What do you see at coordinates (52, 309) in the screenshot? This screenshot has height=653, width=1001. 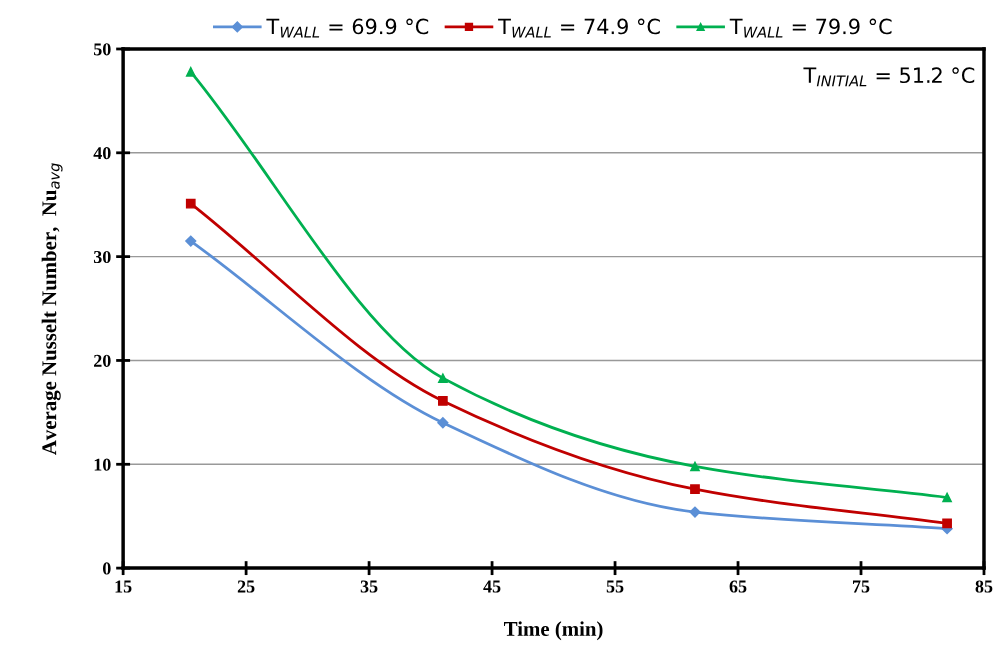 I see `y-axis-title: Average Nusselt Number, Nu$_{avg}$` at bounding box center [52, 309].